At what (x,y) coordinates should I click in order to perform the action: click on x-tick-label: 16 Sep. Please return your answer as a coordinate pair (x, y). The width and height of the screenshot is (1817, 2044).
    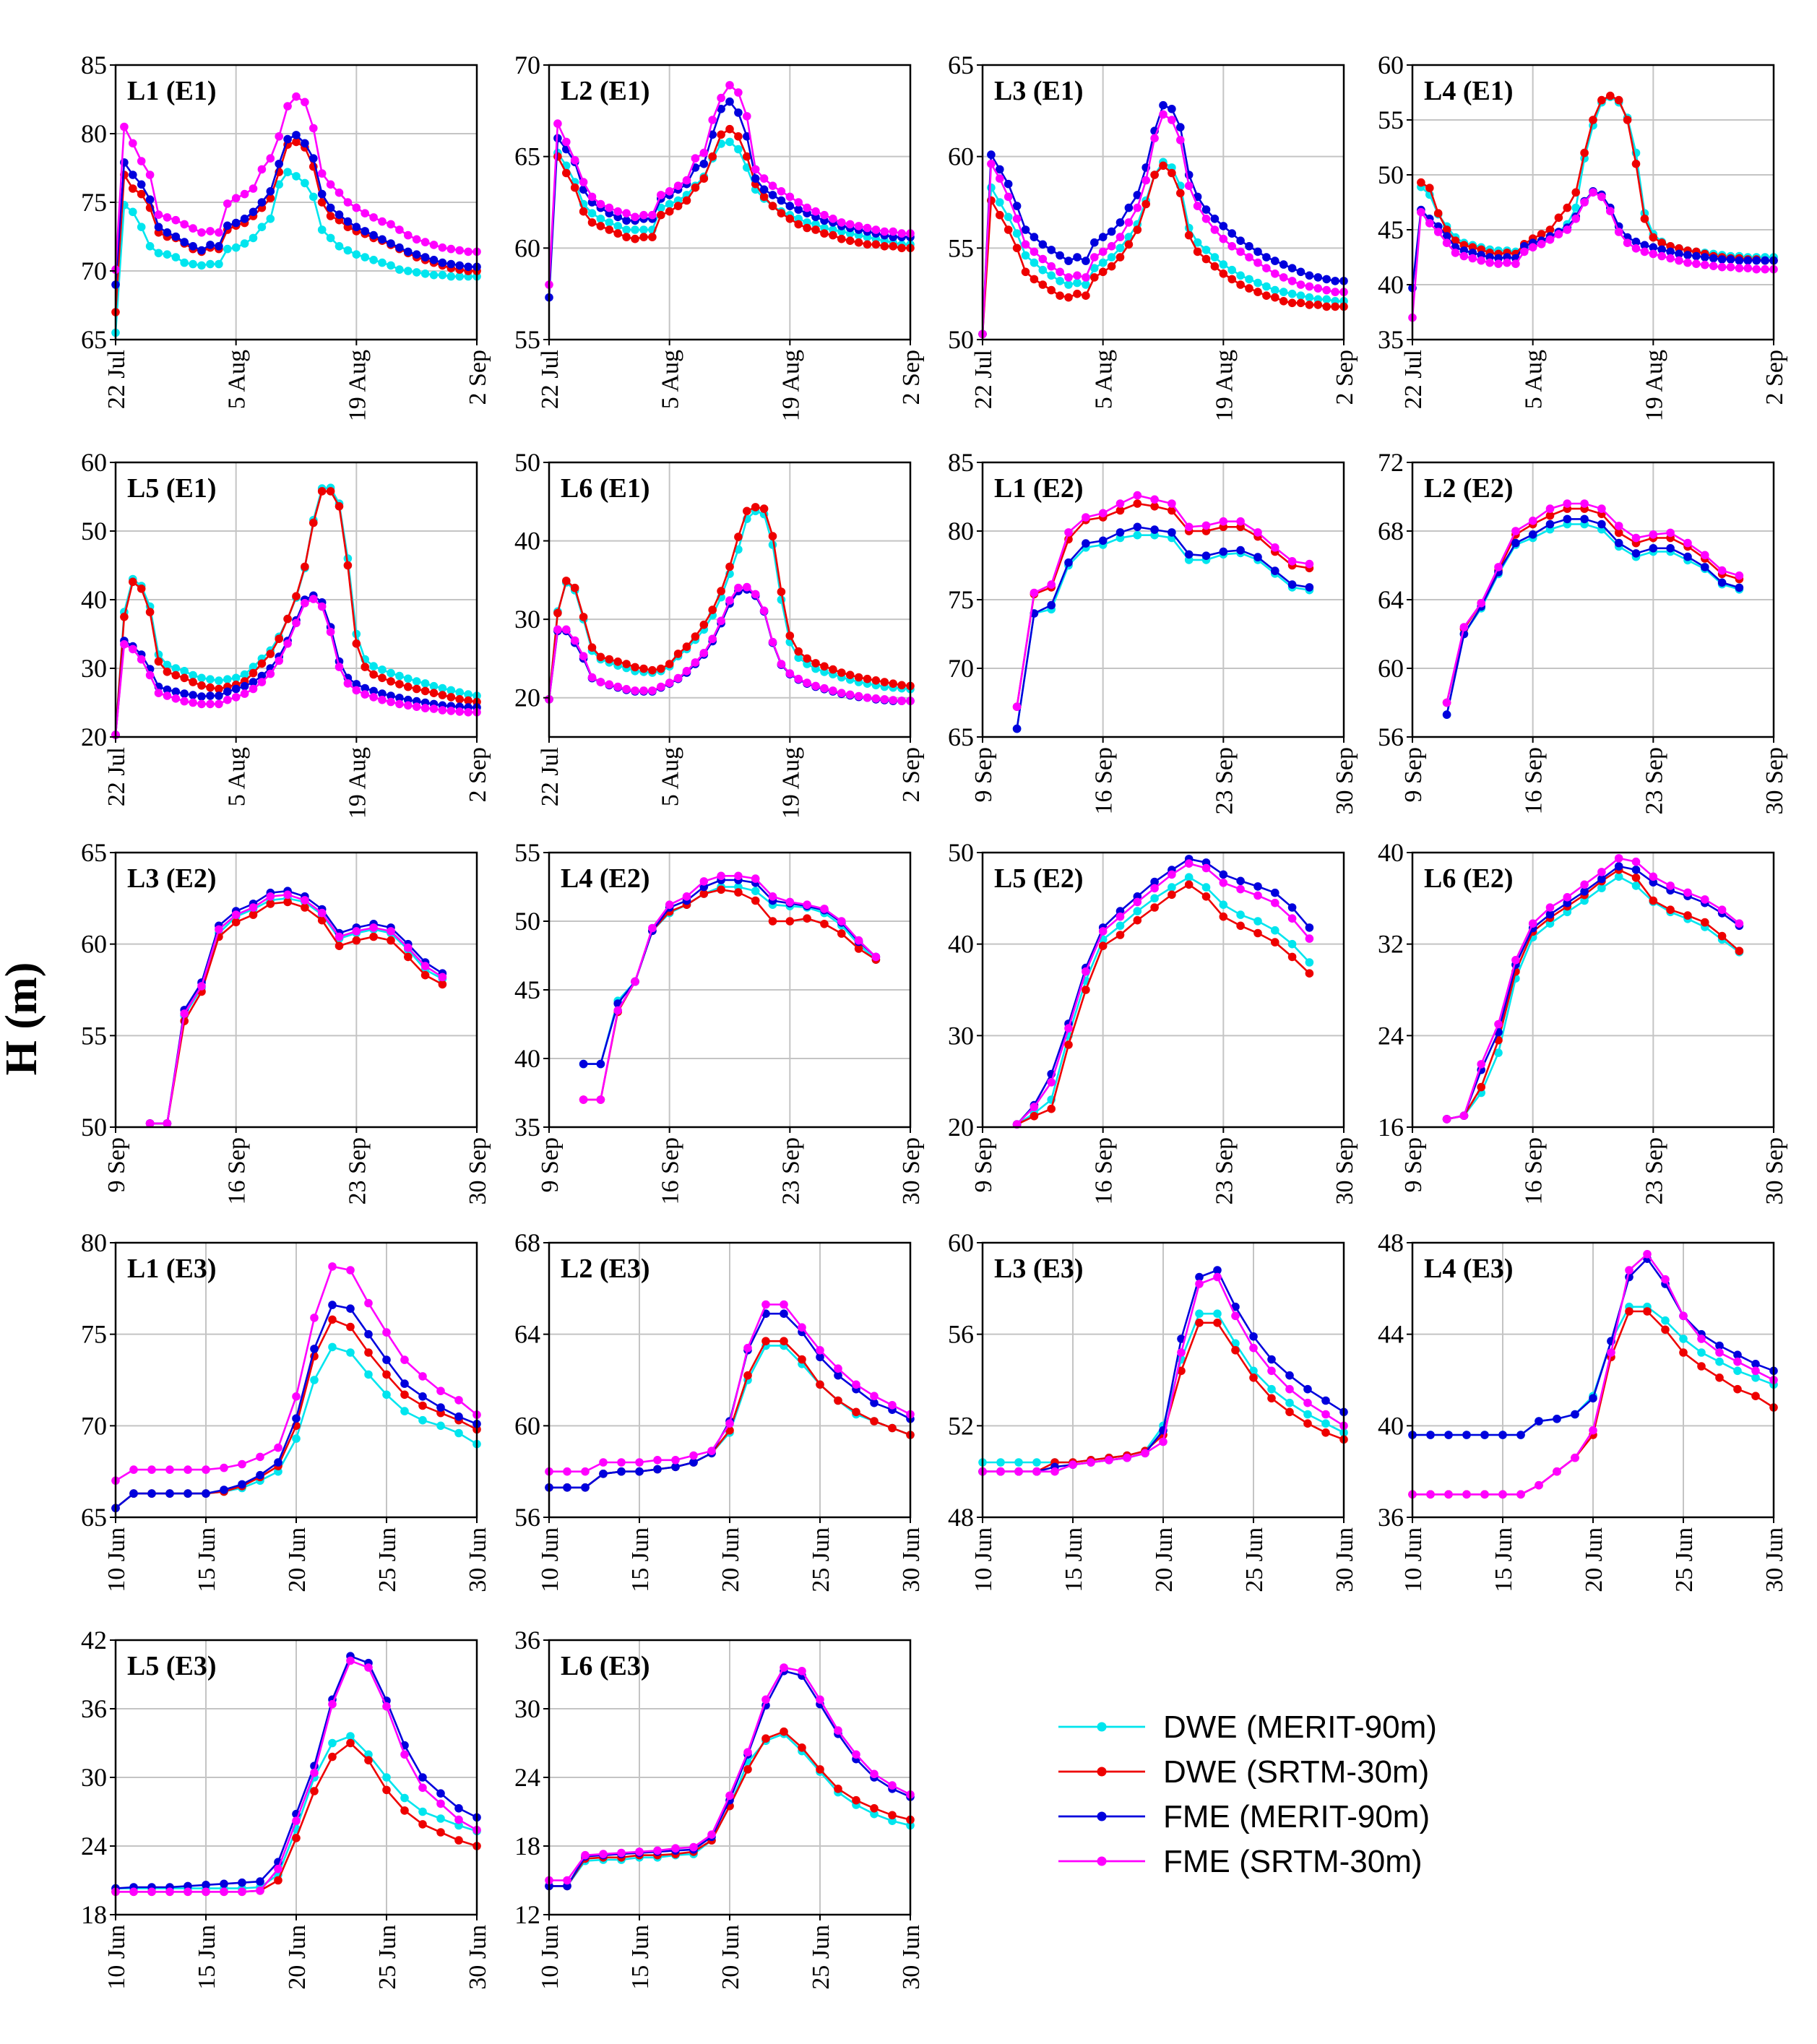
    Looking at the image, I should click on (1104, 781).